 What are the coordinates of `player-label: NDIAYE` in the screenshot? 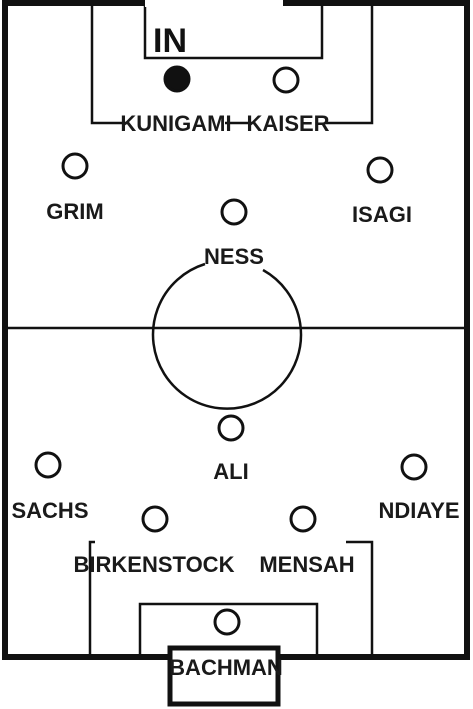 It's located at (418, 510).